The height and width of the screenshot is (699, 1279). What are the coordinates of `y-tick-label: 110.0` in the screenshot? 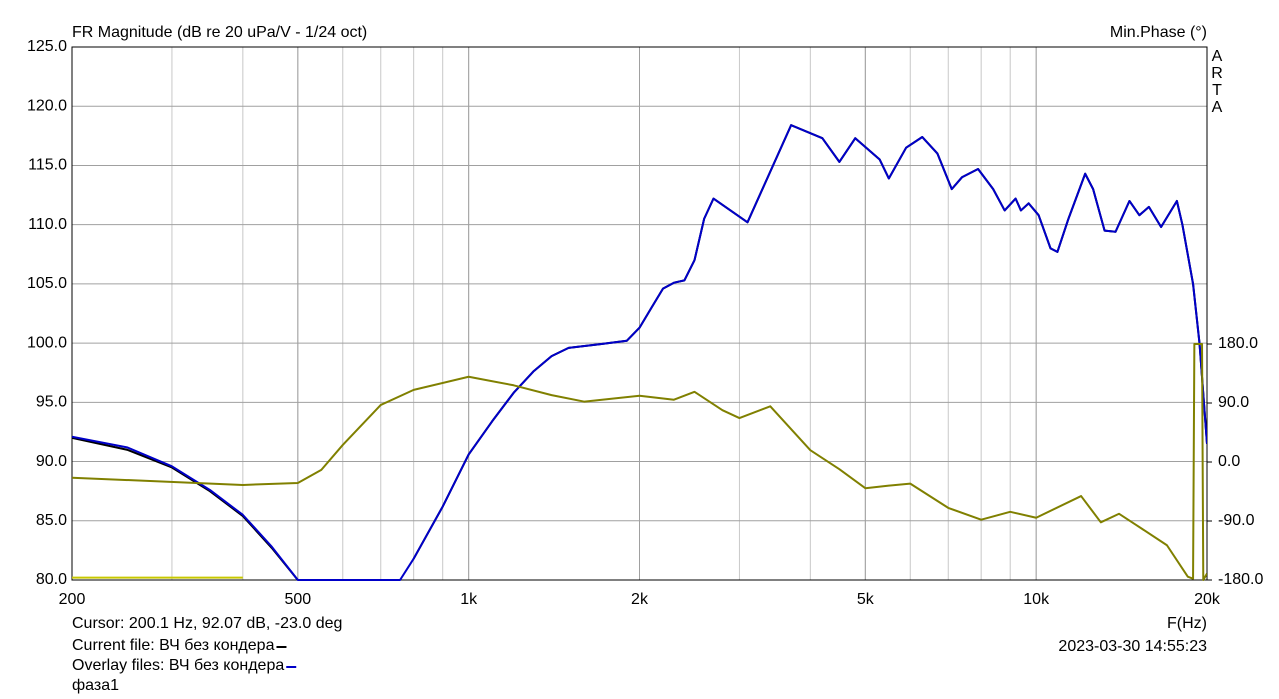 It's located at (47, 224).